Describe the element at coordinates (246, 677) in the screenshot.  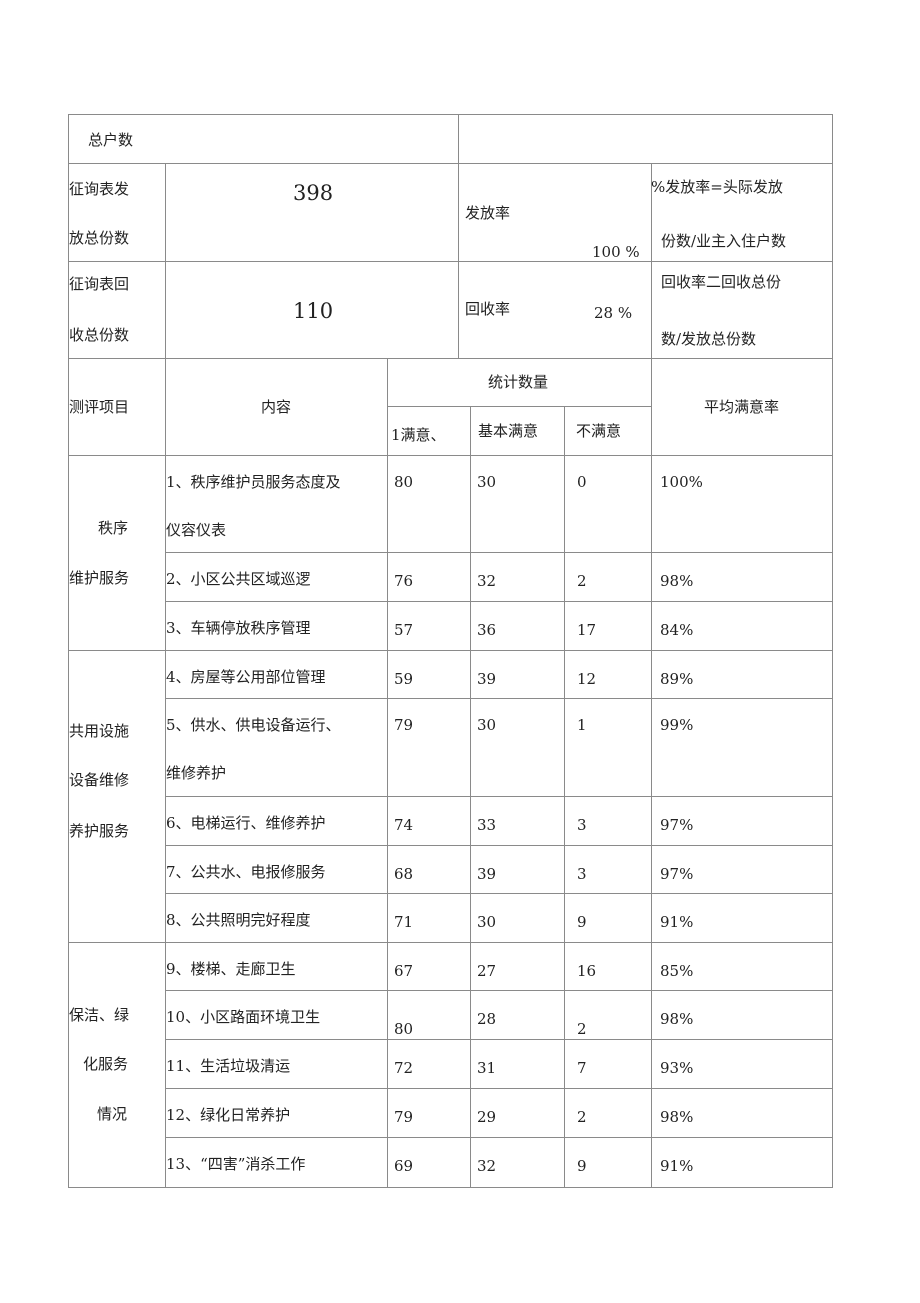
I see `content-text: 4、房屋等公用部位管理` at that location.